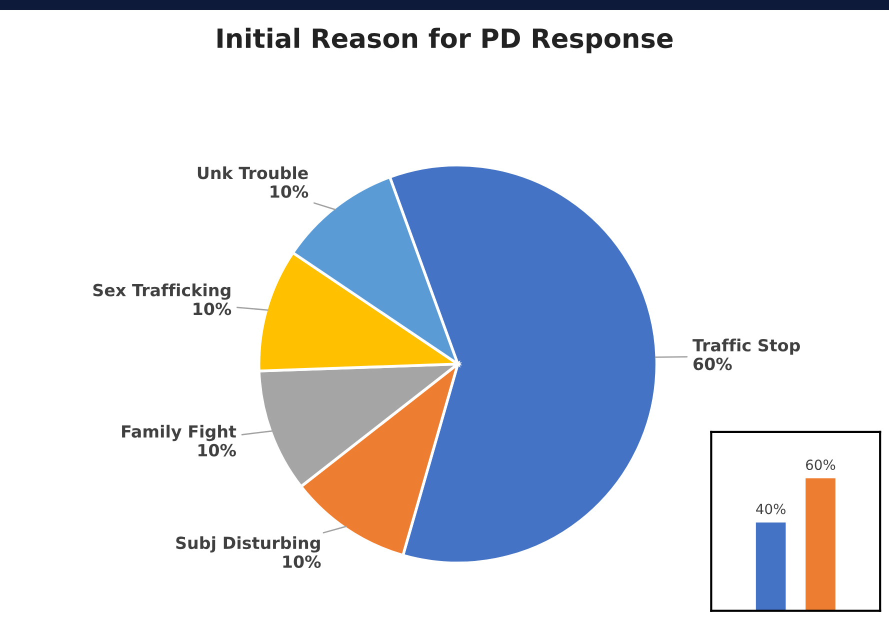  I want to click on slice-label: Sex Trafficking, so click(161, 292).